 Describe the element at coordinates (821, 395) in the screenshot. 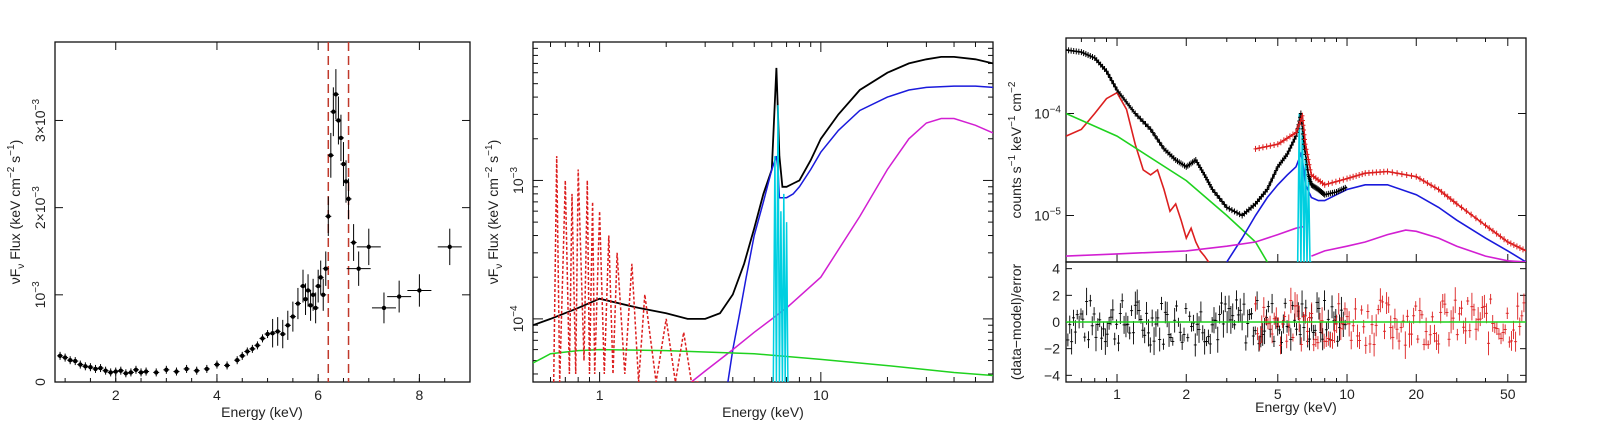

I see `p2-xtick-label: 10` at that location.